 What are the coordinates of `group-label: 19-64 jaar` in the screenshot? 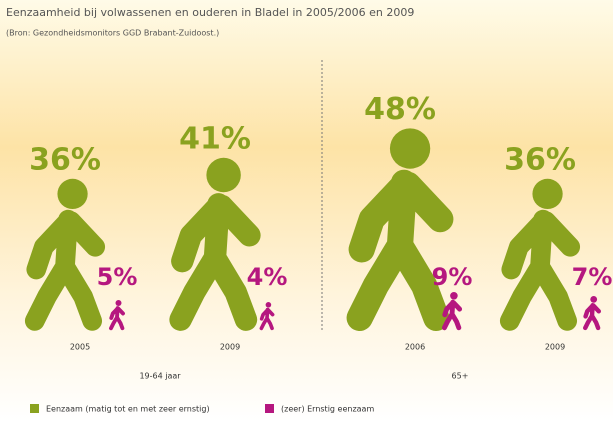 It's located at (160, 376).